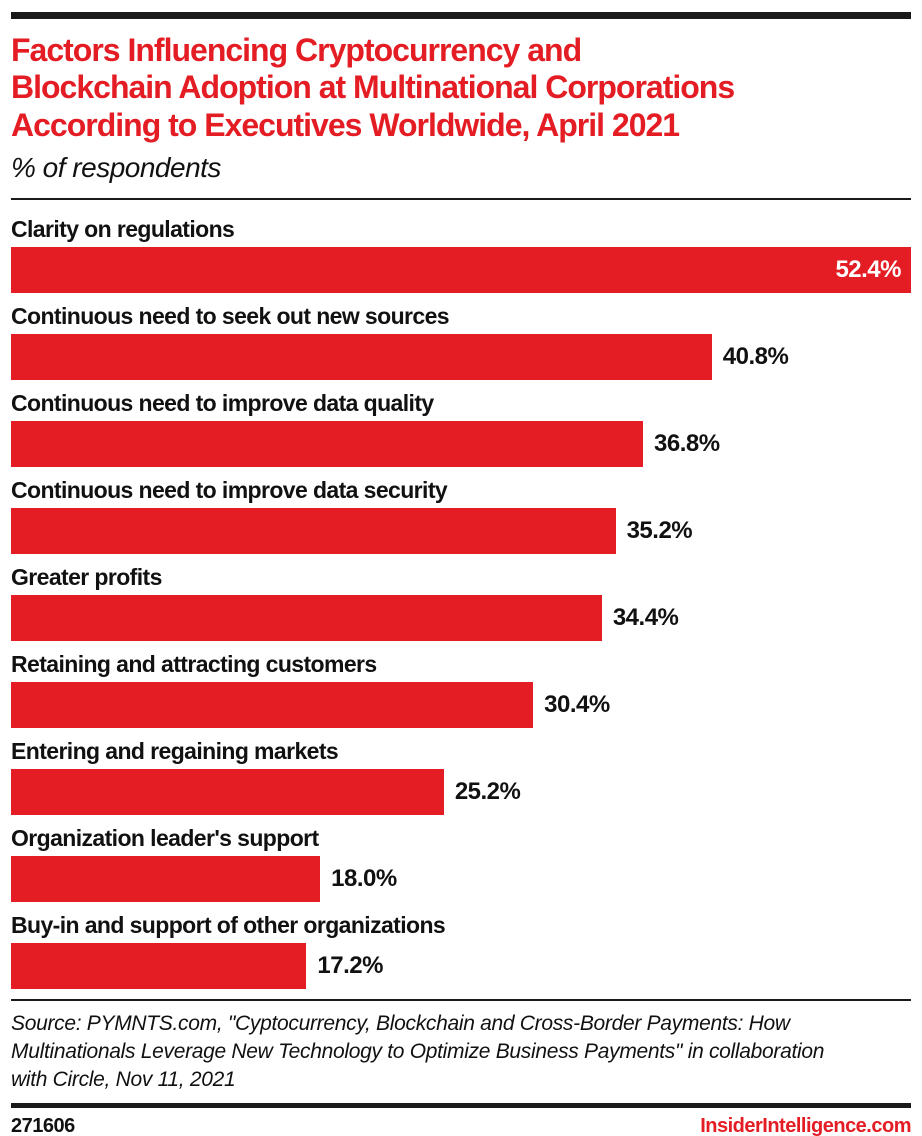  I want to click on bar-track: 25.2%, so click(461, 792).